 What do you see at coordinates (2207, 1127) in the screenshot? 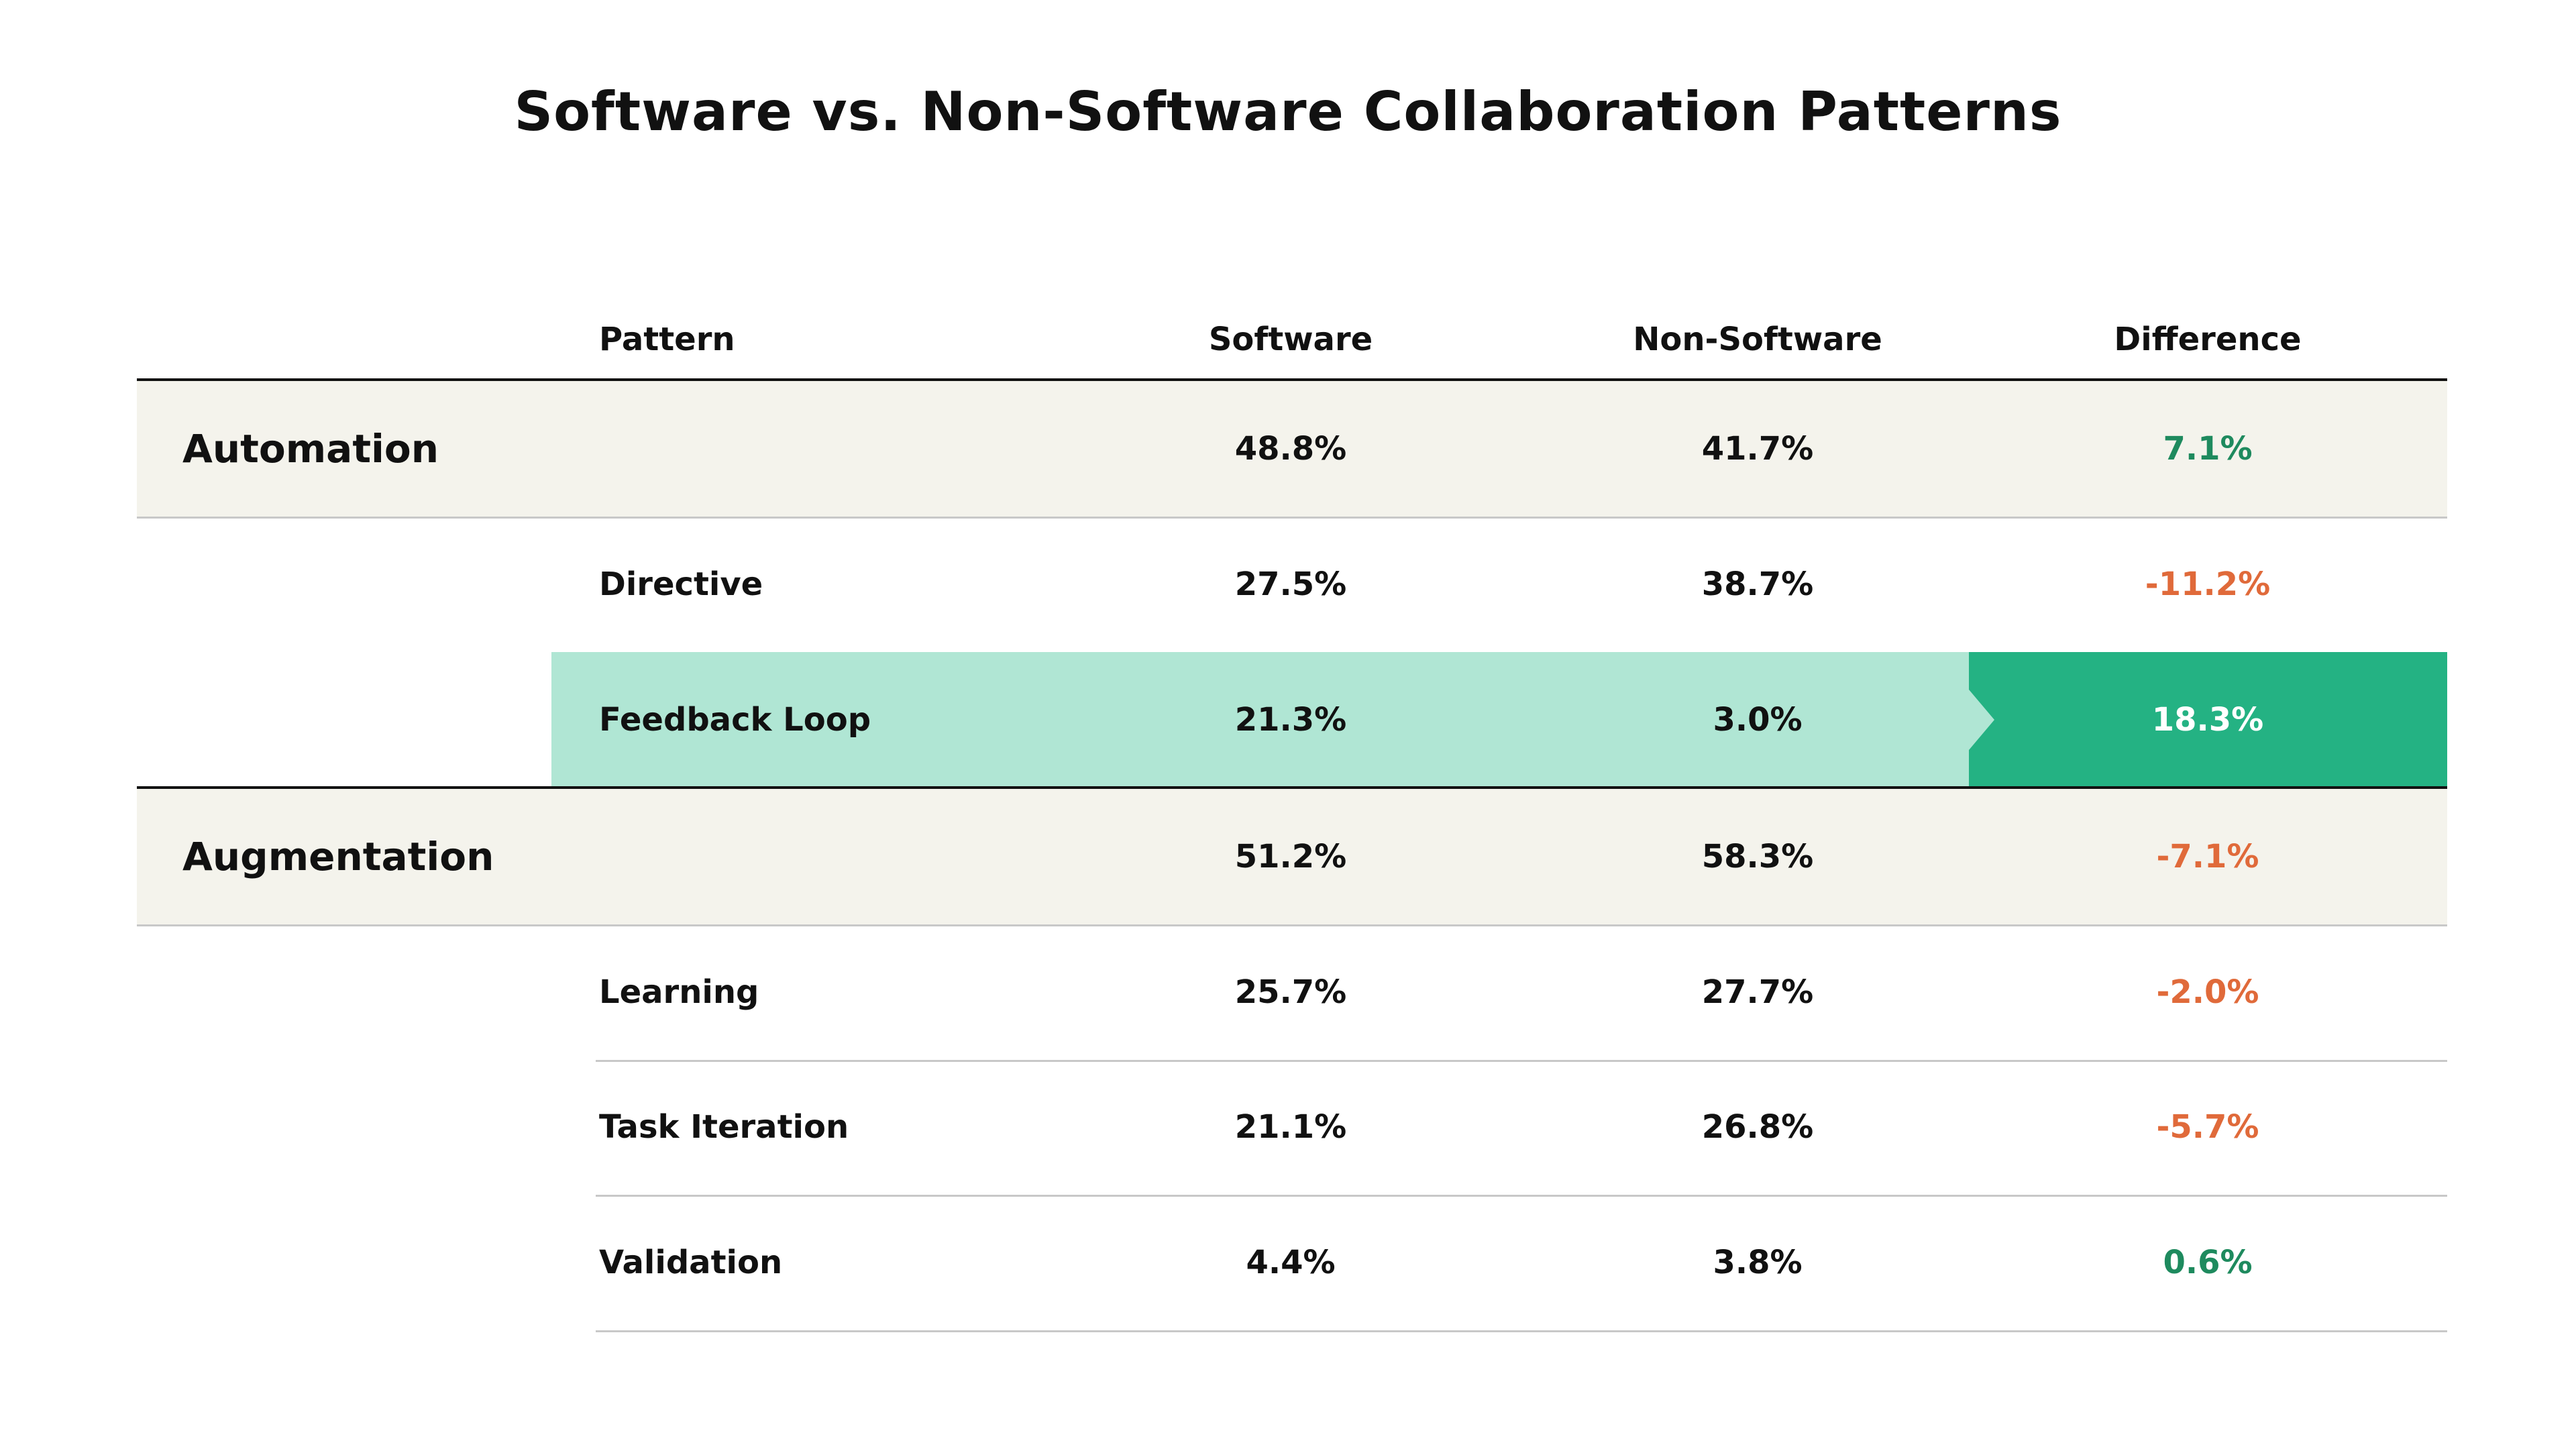
I see `difference-value: -5.7%` at bounding box center [2207, 1127].